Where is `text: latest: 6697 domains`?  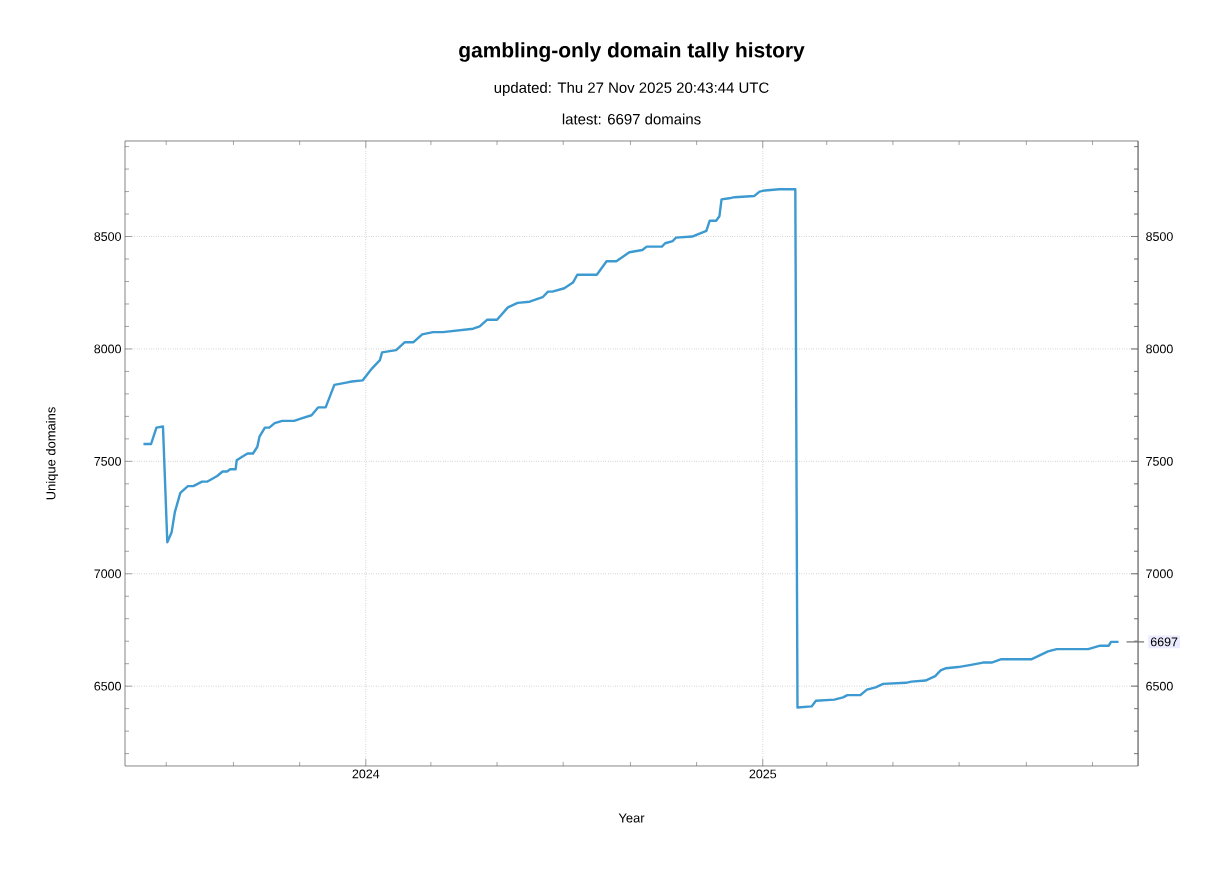 text: latest: 6697 domains is located at coordinates (631, 119).